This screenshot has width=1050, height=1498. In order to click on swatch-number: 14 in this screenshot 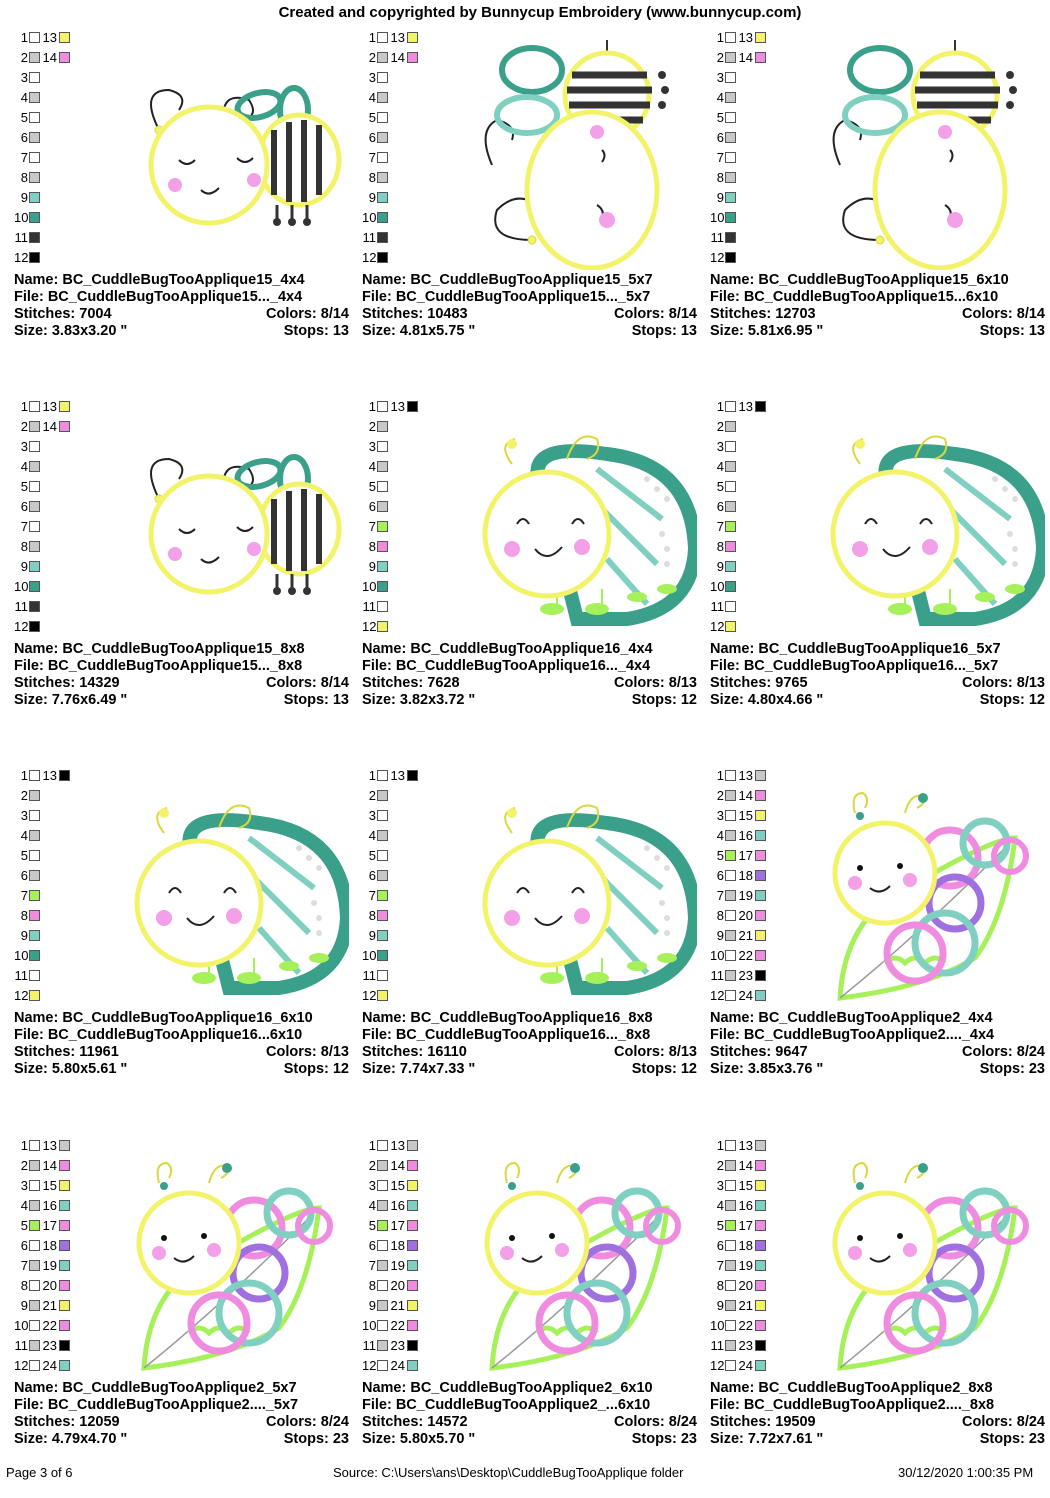, I will do `click(49, 426)`.